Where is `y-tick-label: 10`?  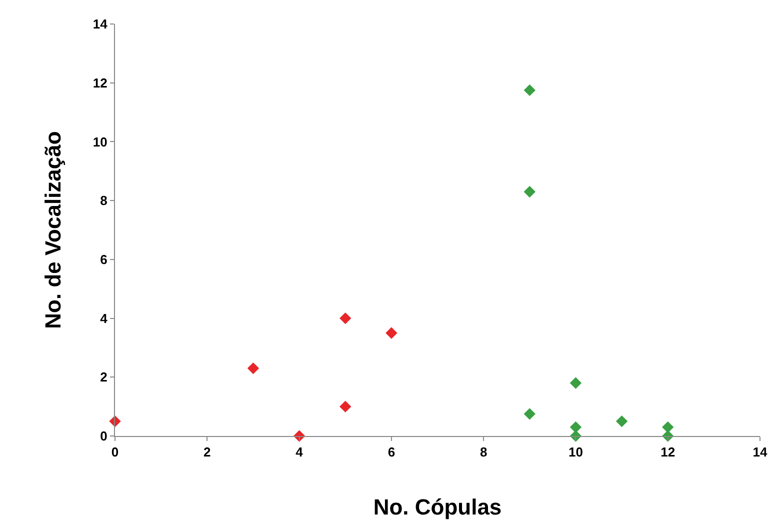 y-tick-label: 10 is located at coordinates (100, 142).